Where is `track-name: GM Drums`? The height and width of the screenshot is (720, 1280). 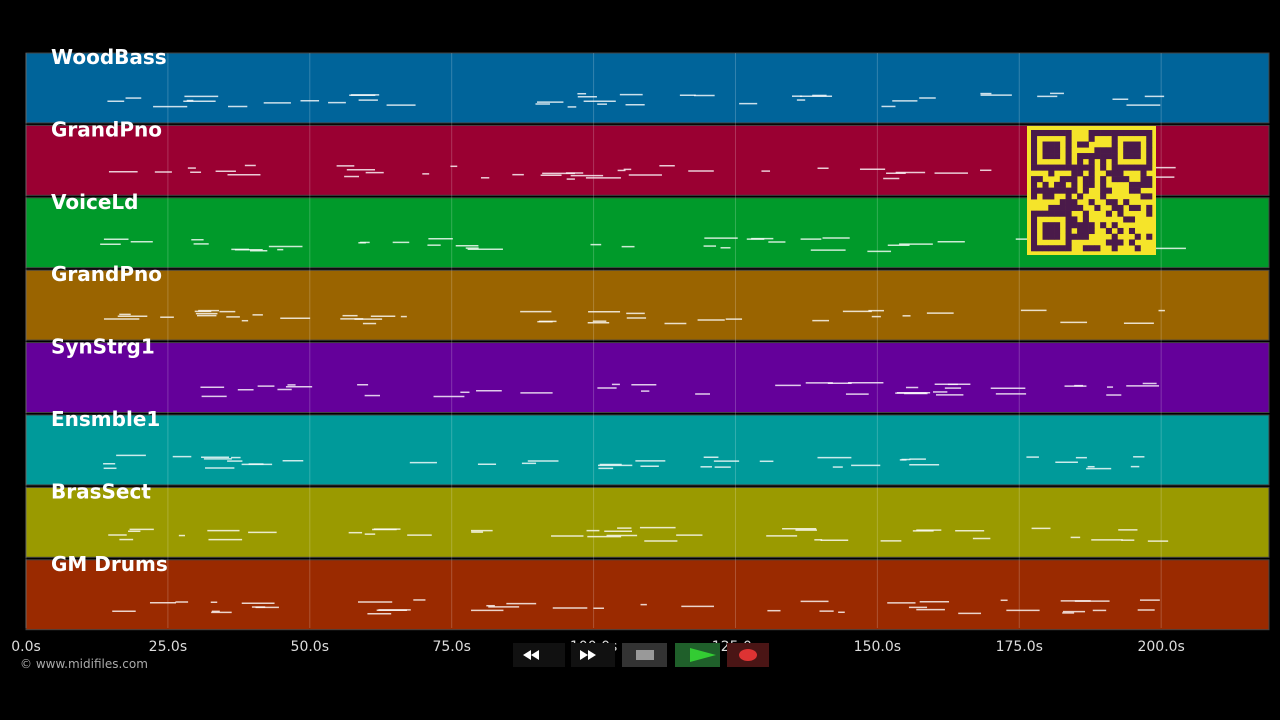
track-name: GM Drums is located at coordinates (109, 564).